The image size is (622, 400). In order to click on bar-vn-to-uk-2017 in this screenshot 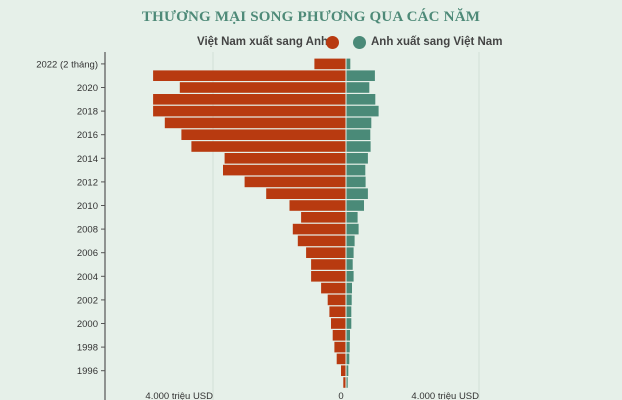, I will do `click(255, 123)`.